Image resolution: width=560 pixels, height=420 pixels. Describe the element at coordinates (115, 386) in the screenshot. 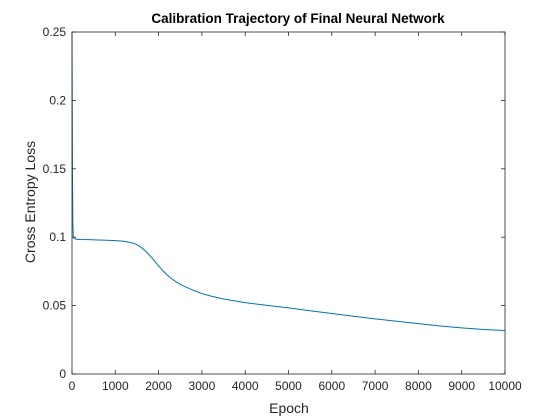

I see `x-tick-label: 1000` at that location.